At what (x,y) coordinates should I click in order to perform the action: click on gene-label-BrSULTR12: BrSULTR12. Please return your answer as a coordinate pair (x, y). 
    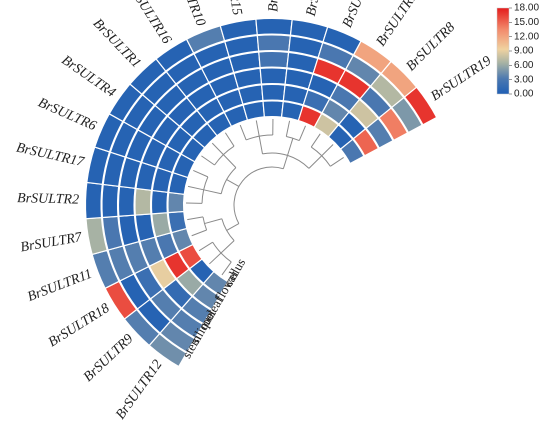
    Looking at the image, I should click on (139, 389).